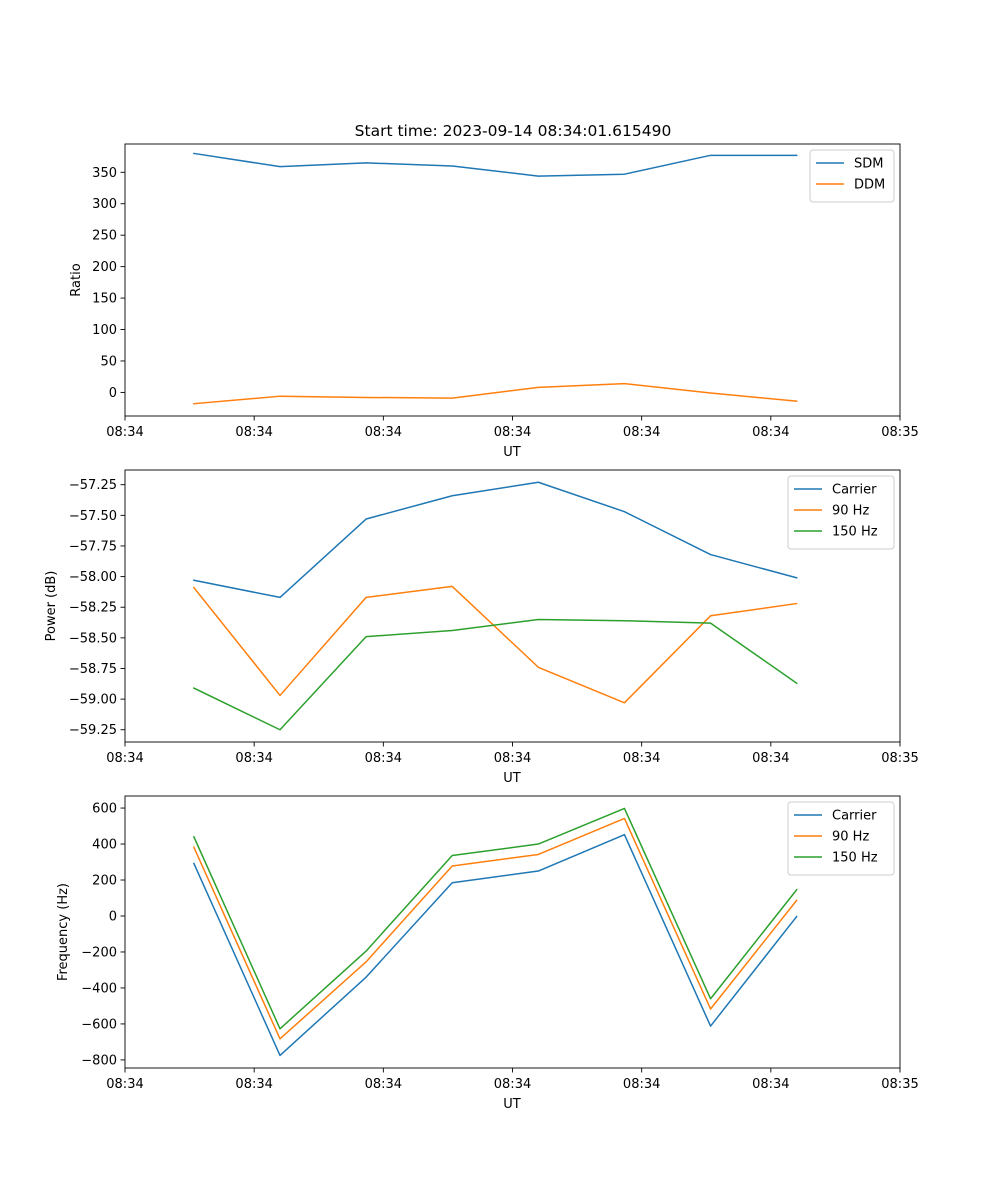 This screenshot has height=1204, width=1000. What do you see at coordinates (854, 816) in the screenshot?
I see `frequency-legend-label: Carrier` at bounding box center [854, 816].